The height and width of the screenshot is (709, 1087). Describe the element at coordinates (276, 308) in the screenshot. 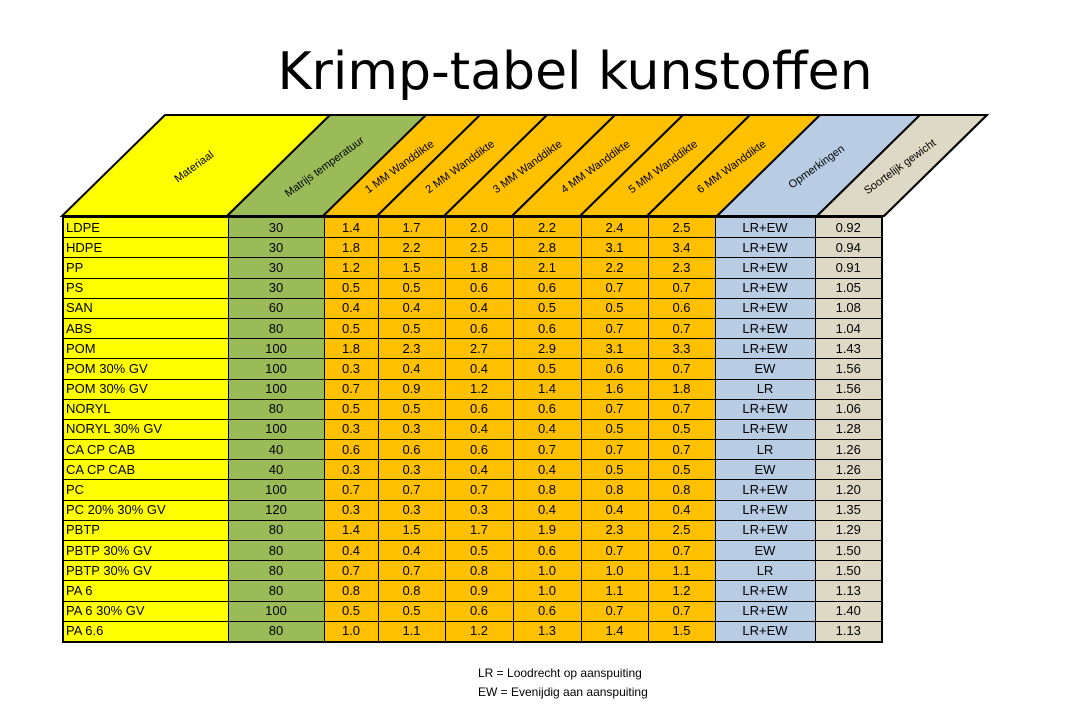

I see `temperature-cell: 60` at that location.